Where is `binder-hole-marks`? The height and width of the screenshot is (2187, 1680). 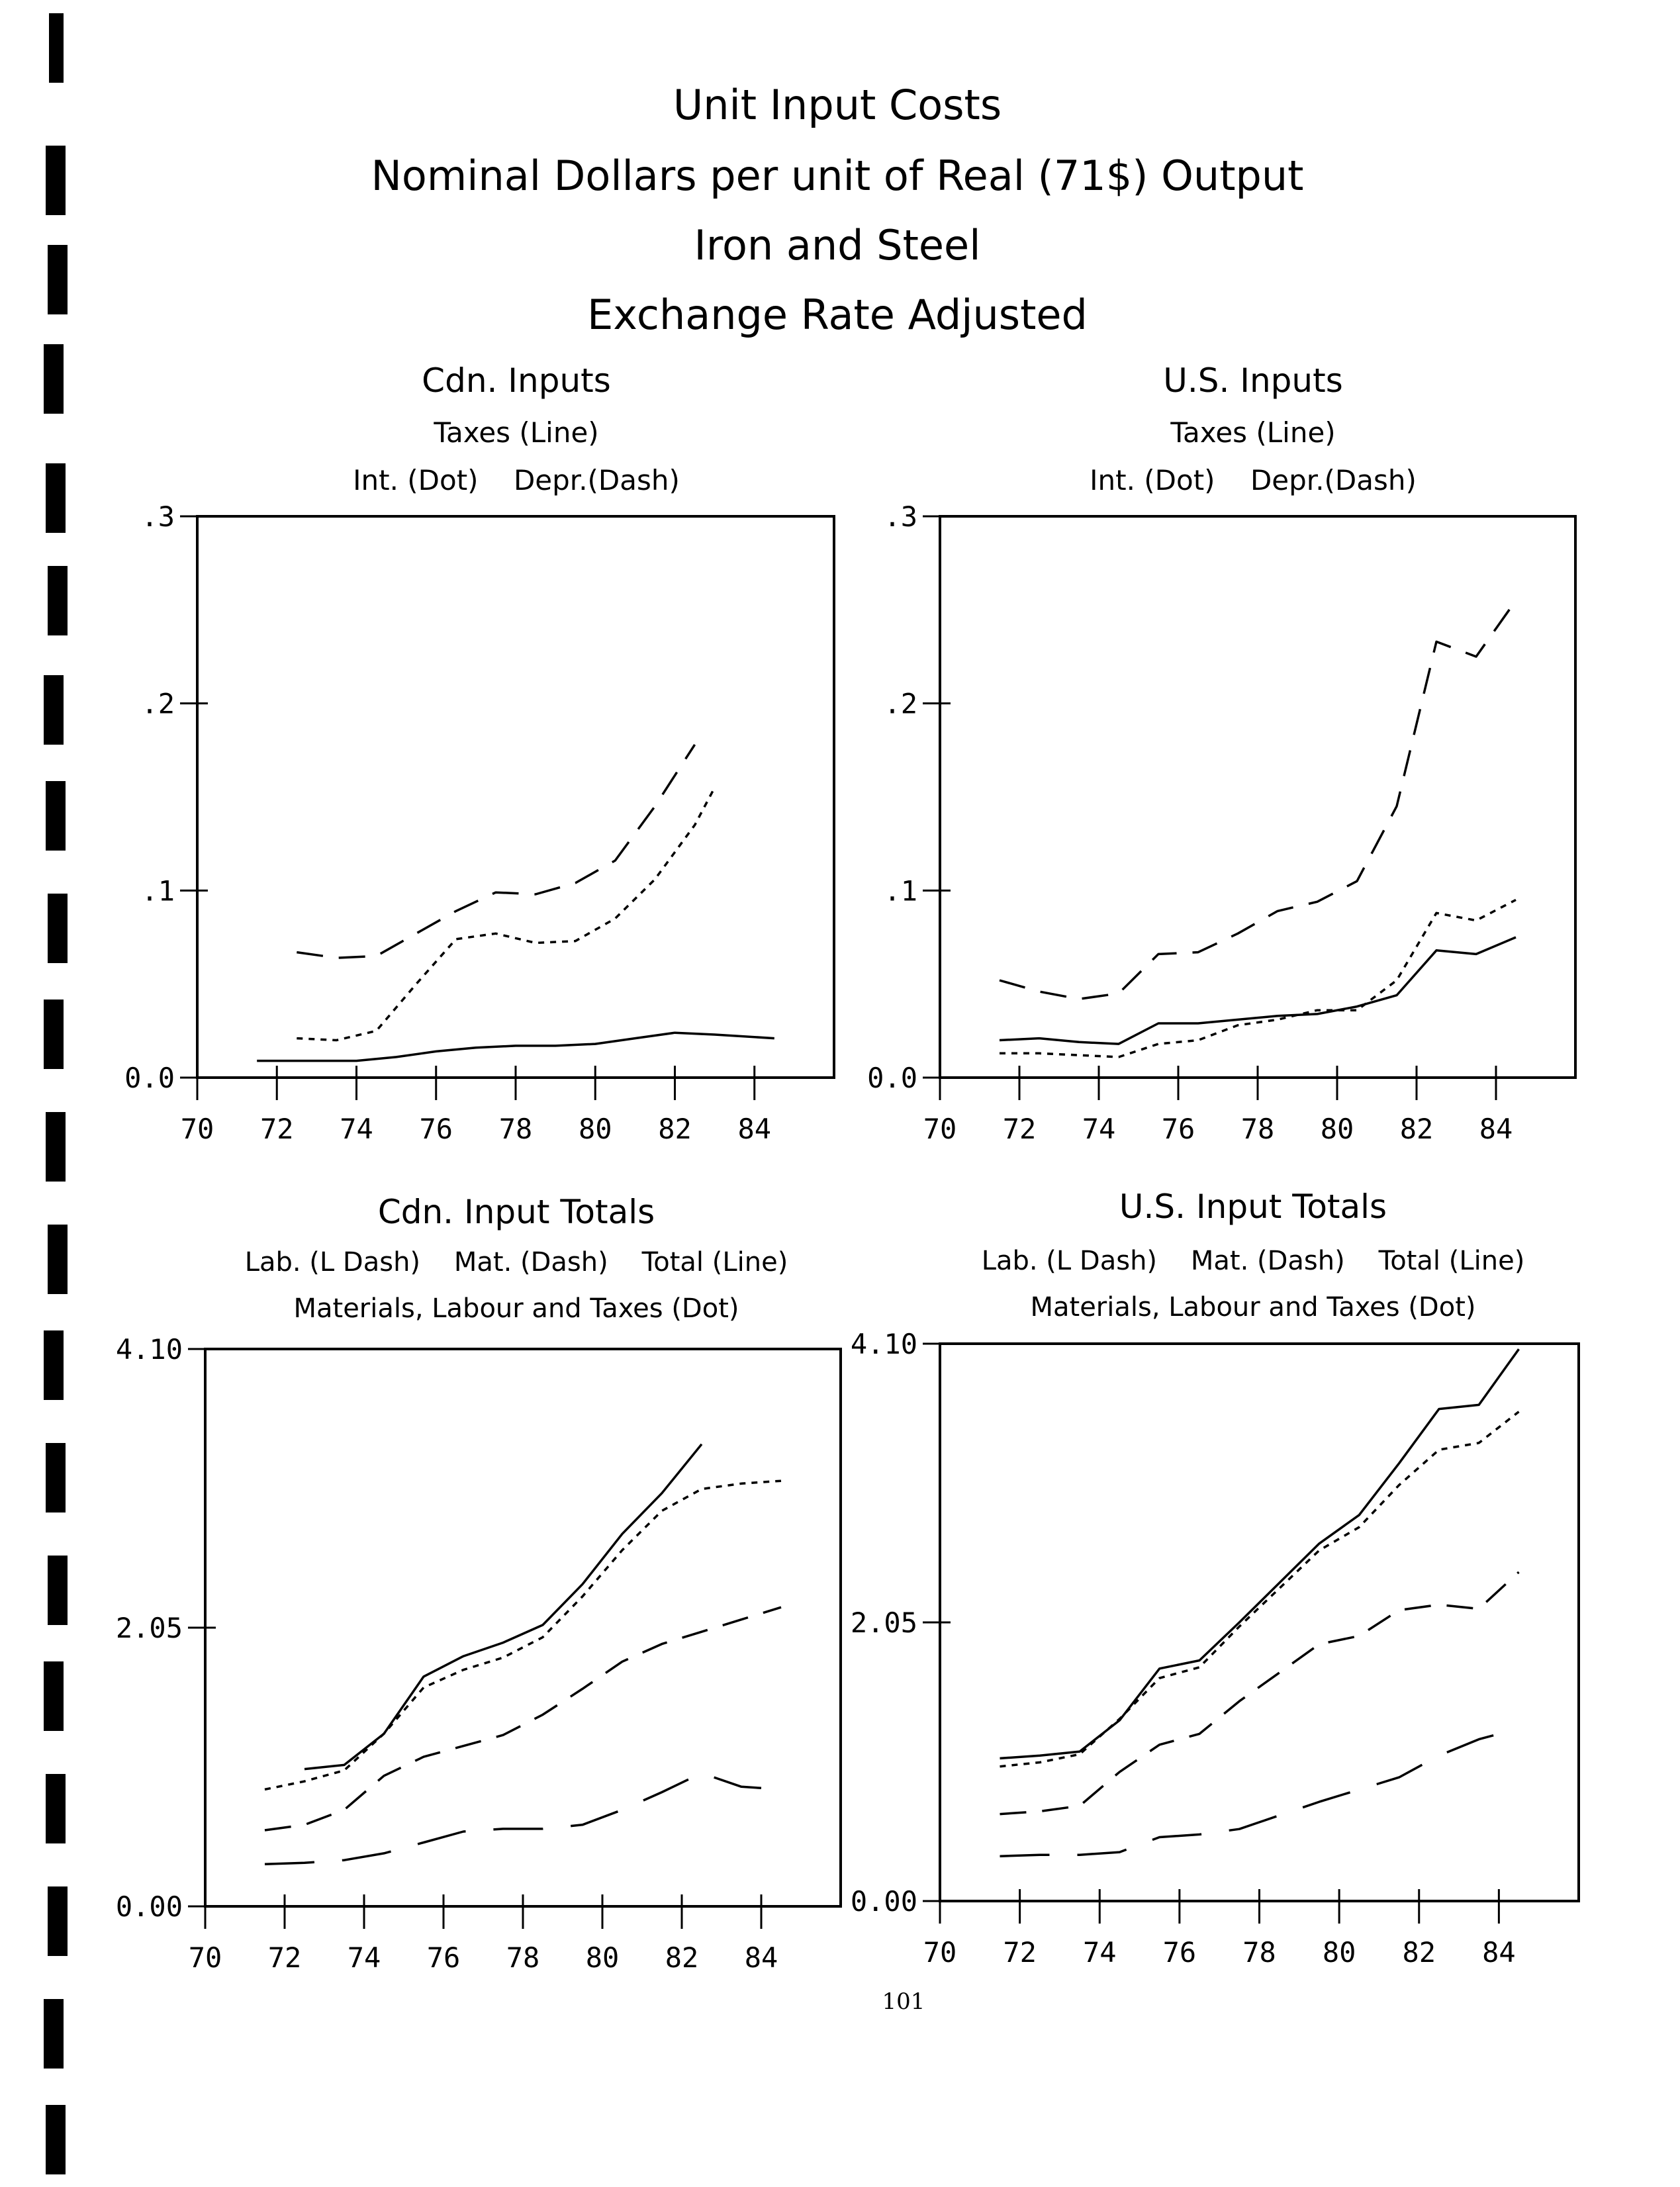 binder-hole-marks is located at coordinates (56, 1093).